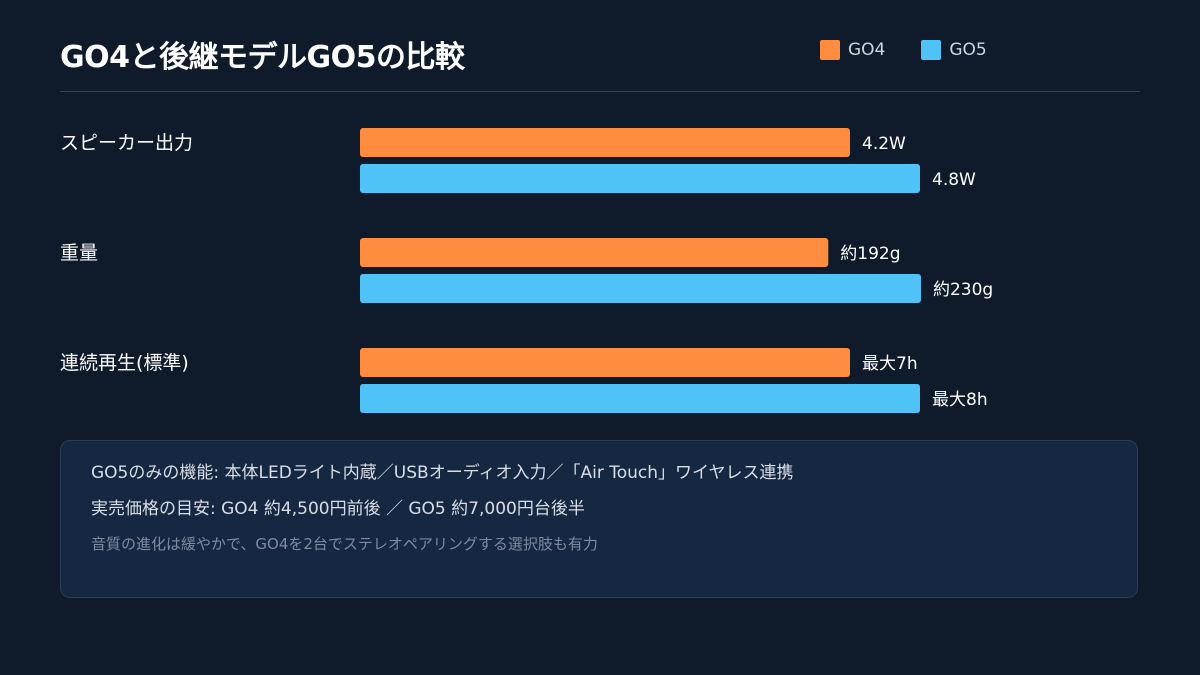  Describe the element at coordinates (870, 254) in the screenshot. I see `bar-value-label: 約192g` at that location.